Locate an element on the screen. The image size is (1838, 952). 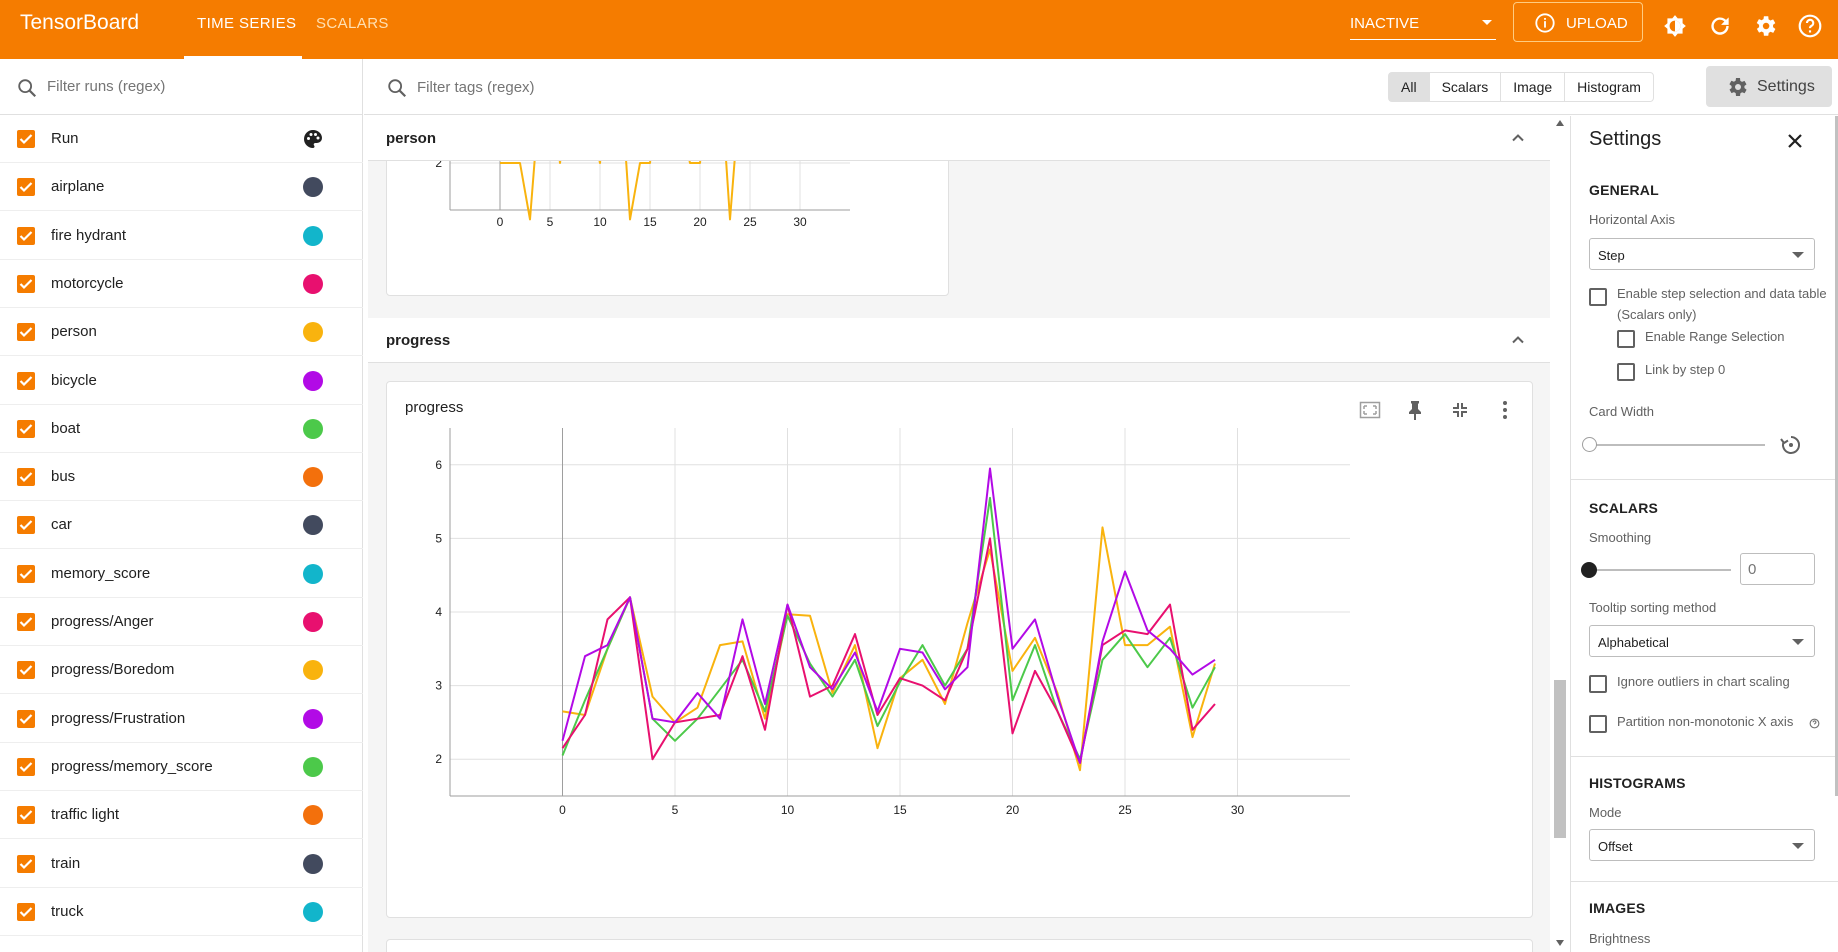
smoothing-slider-track is located at coordinates (1660, 570).